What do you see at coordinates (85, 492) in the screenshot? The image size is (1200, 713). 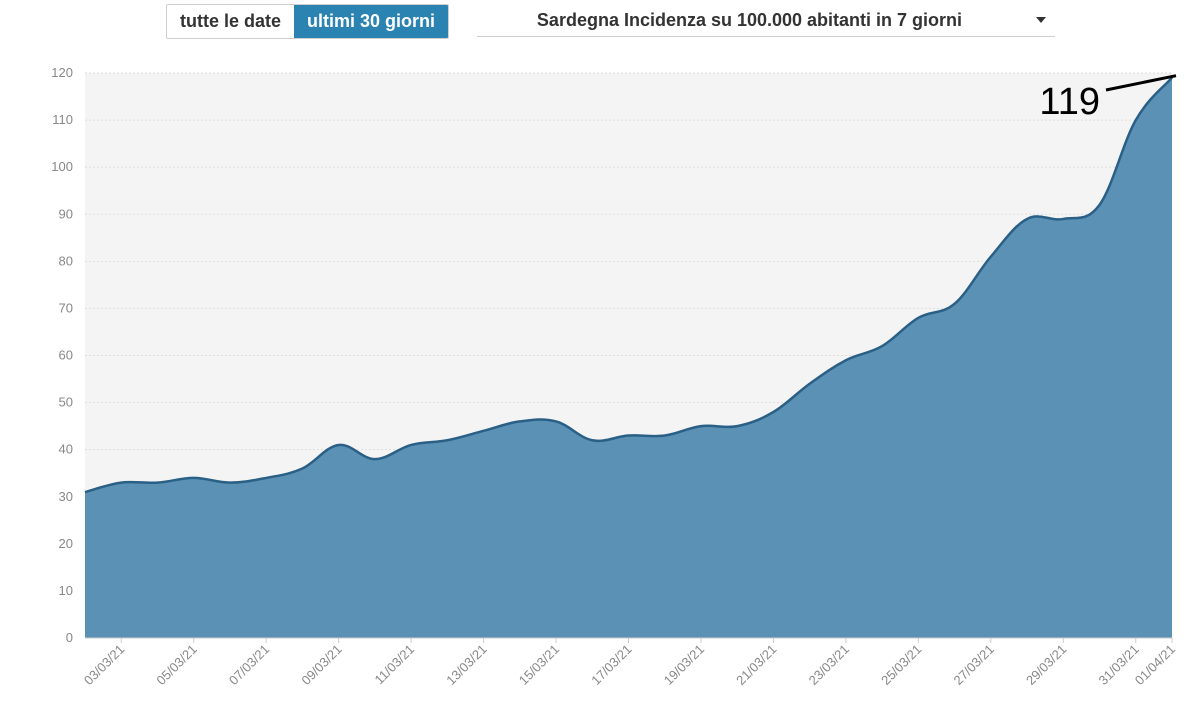 I see `data-point-02/03/21` at bounding box center [85, 492].